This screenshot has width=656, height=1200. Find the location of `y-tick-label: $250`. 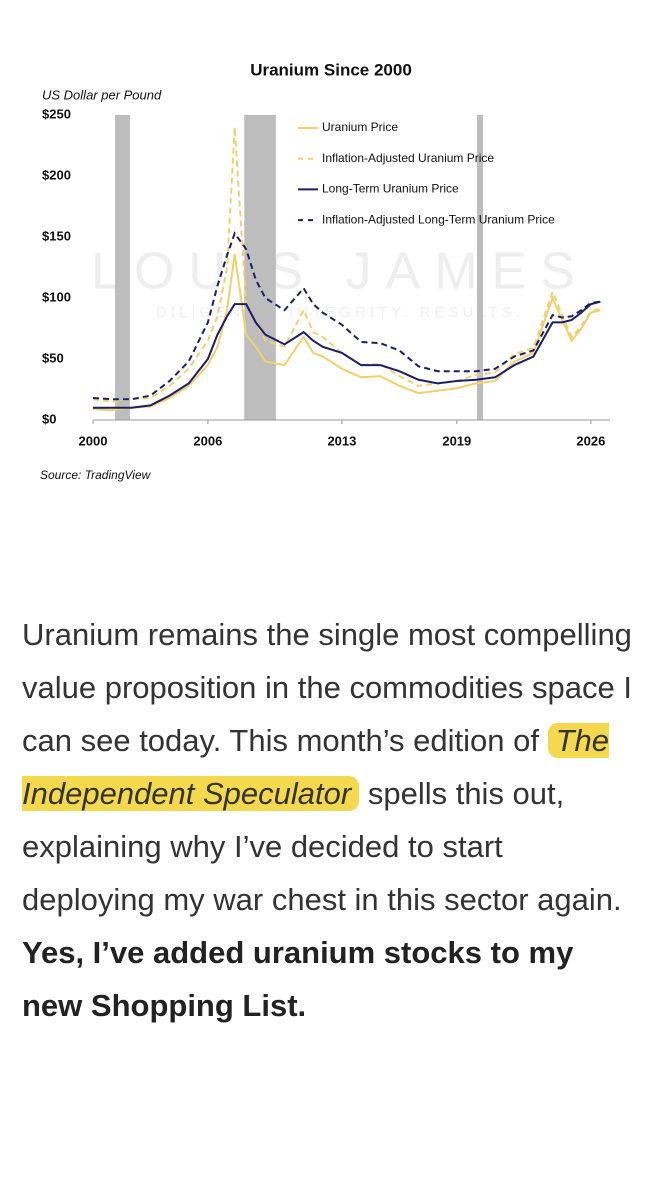

y-tick-label: $250 is located at coordinates (56, 113).